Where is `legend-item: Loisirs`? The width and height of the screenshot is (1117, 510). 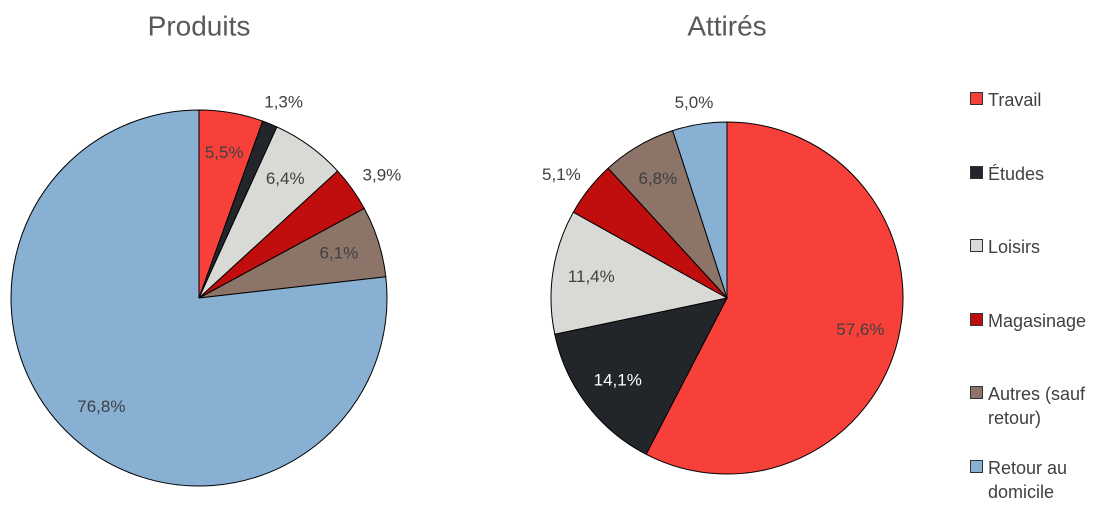
legend-item: Loisirs is located at coordinates (1043, 247).